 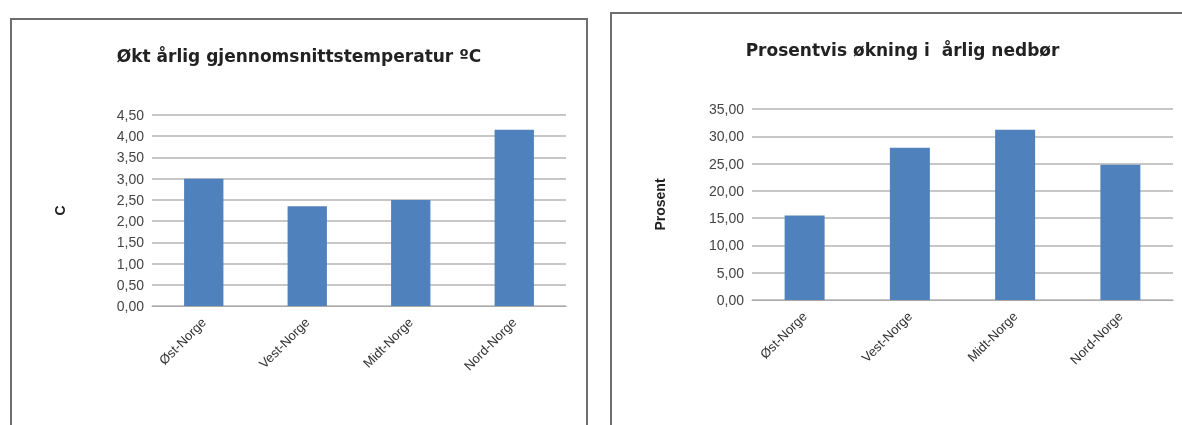 I want to click on chart-title: Økt årlig gjennomsnittstemperatur ºC, so click(x=299, y=55).